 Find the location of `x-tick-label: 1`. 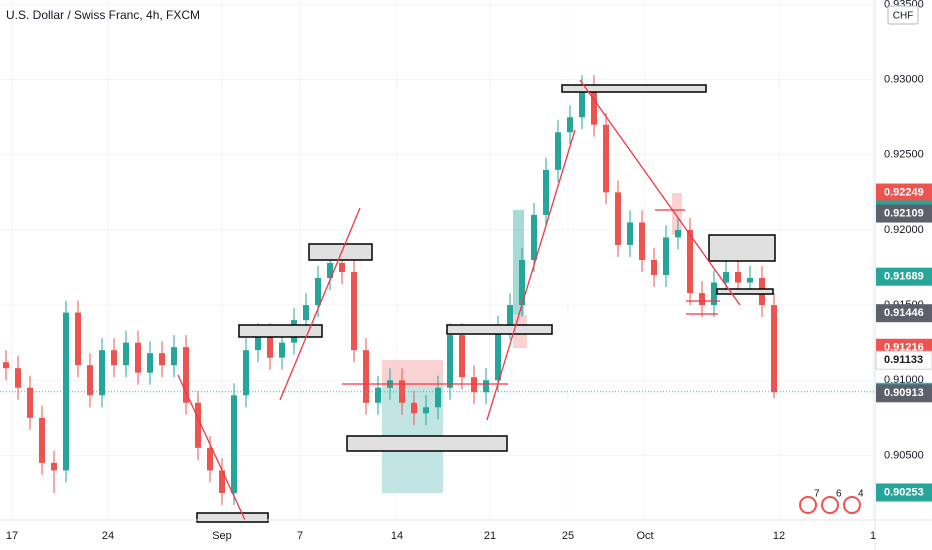

x-tick-label: 1 is located at coordinates (873, 536).